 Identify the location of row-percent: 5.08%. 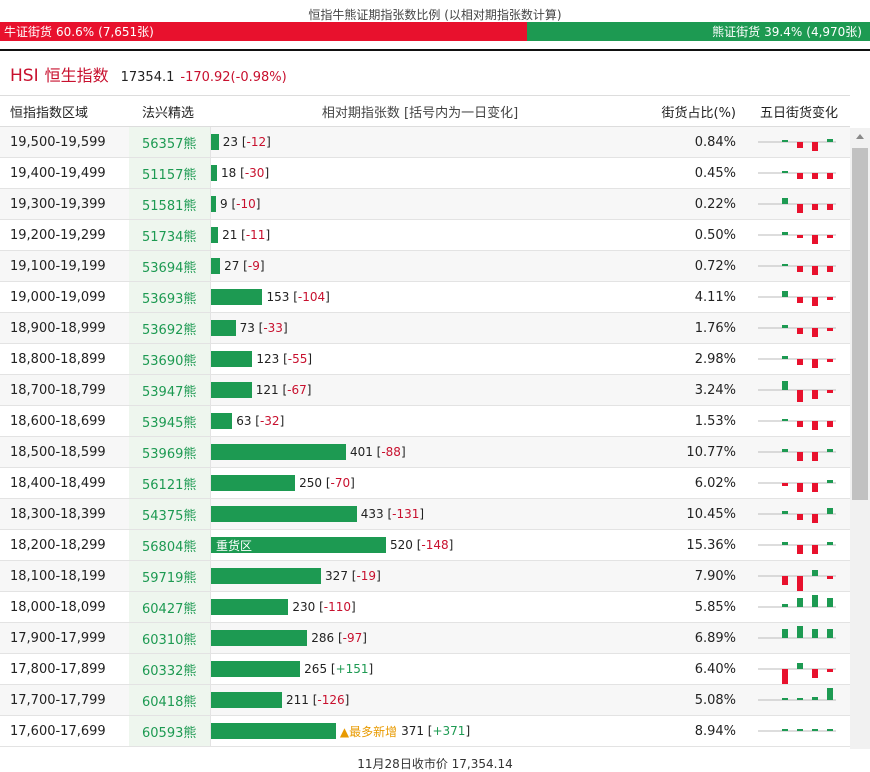
(715, 700).